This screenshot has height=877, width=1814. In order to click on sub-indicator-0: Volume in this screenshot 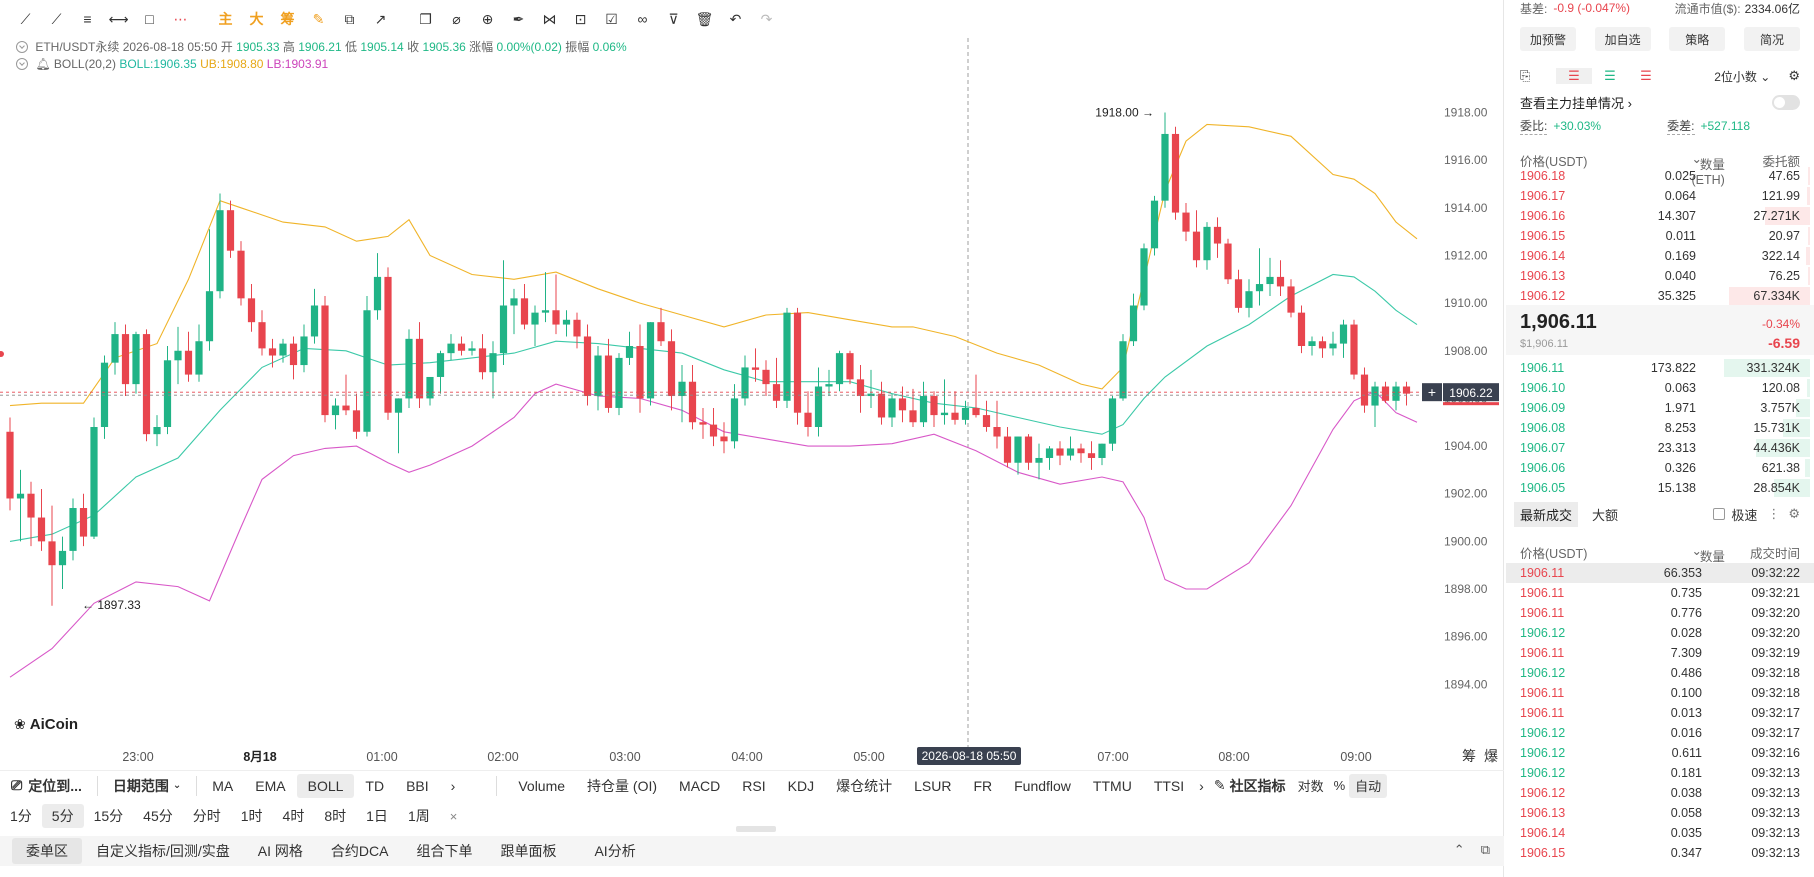, I will do `click(542, 785)`.